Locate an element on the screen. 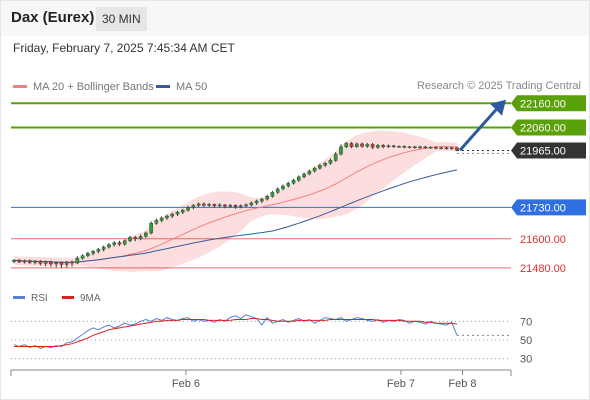 The height and width of the screenshot is (400, 590). price-level-label: 21730.00 is located at coordinates (543, 208).